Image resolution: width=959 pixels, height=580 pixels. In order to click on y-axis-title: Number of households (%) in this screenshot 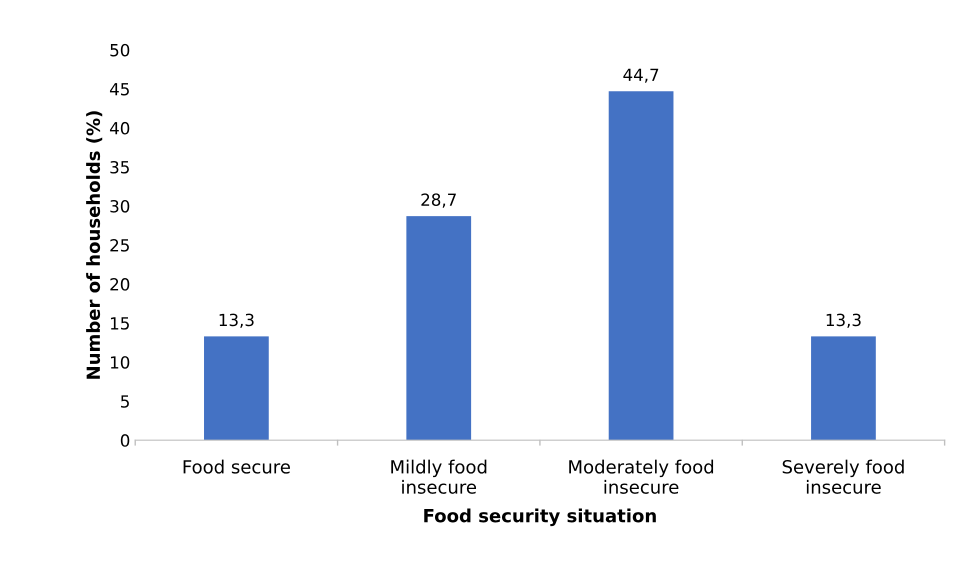, I will do `click(94, 245)`.